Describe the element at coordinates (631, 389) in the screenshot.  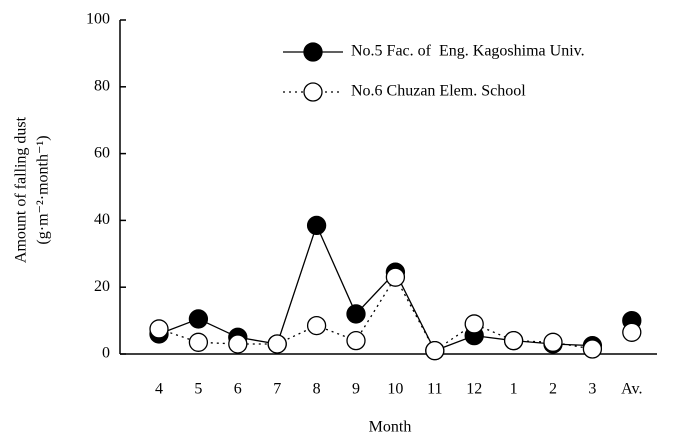
I see `x-tick-label: Av.` at that location.